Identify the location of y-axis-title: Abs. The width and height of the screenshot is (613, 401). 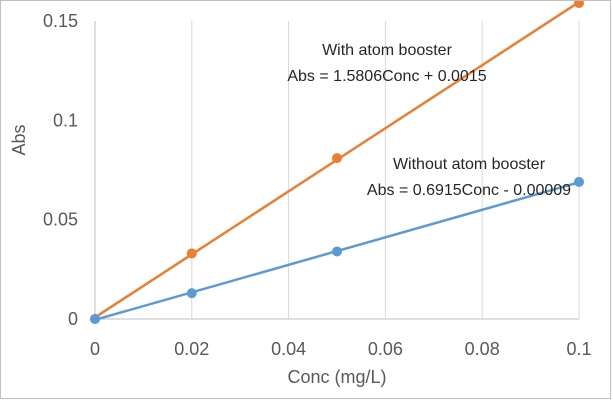
(19, 139).